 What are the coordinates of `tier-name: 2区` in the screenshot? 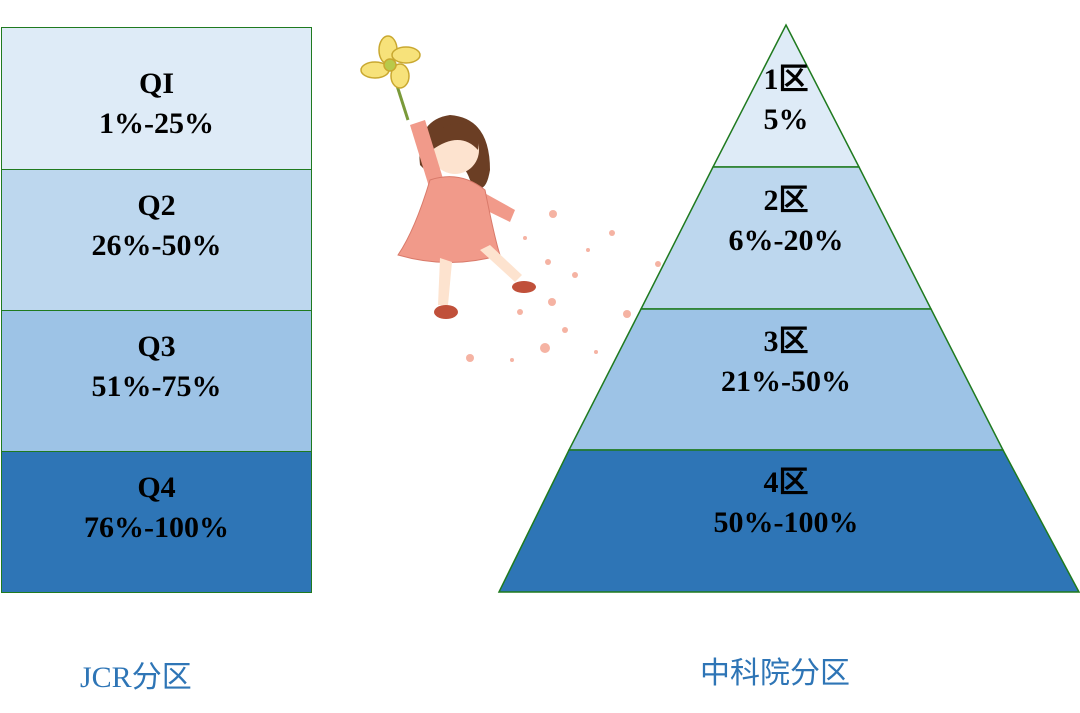 It's located at (786, 200).